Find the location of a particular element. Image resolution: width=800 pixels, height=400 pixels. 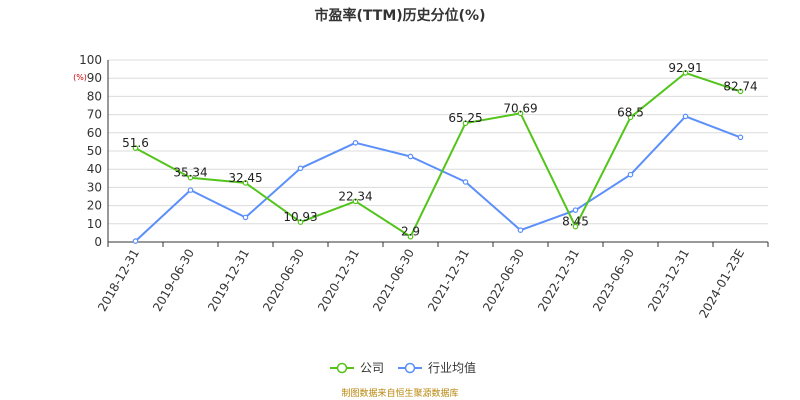

legend-item-1: 行业均值 is located at coordinates (437, 367).